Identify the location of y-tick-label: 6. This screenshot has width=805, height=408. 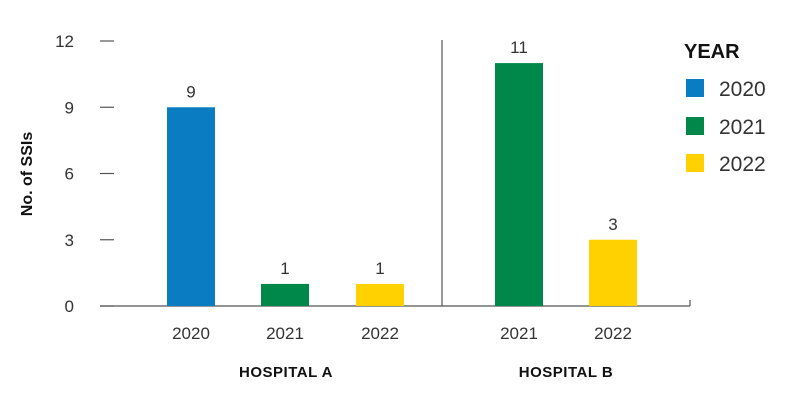
(69, 174).